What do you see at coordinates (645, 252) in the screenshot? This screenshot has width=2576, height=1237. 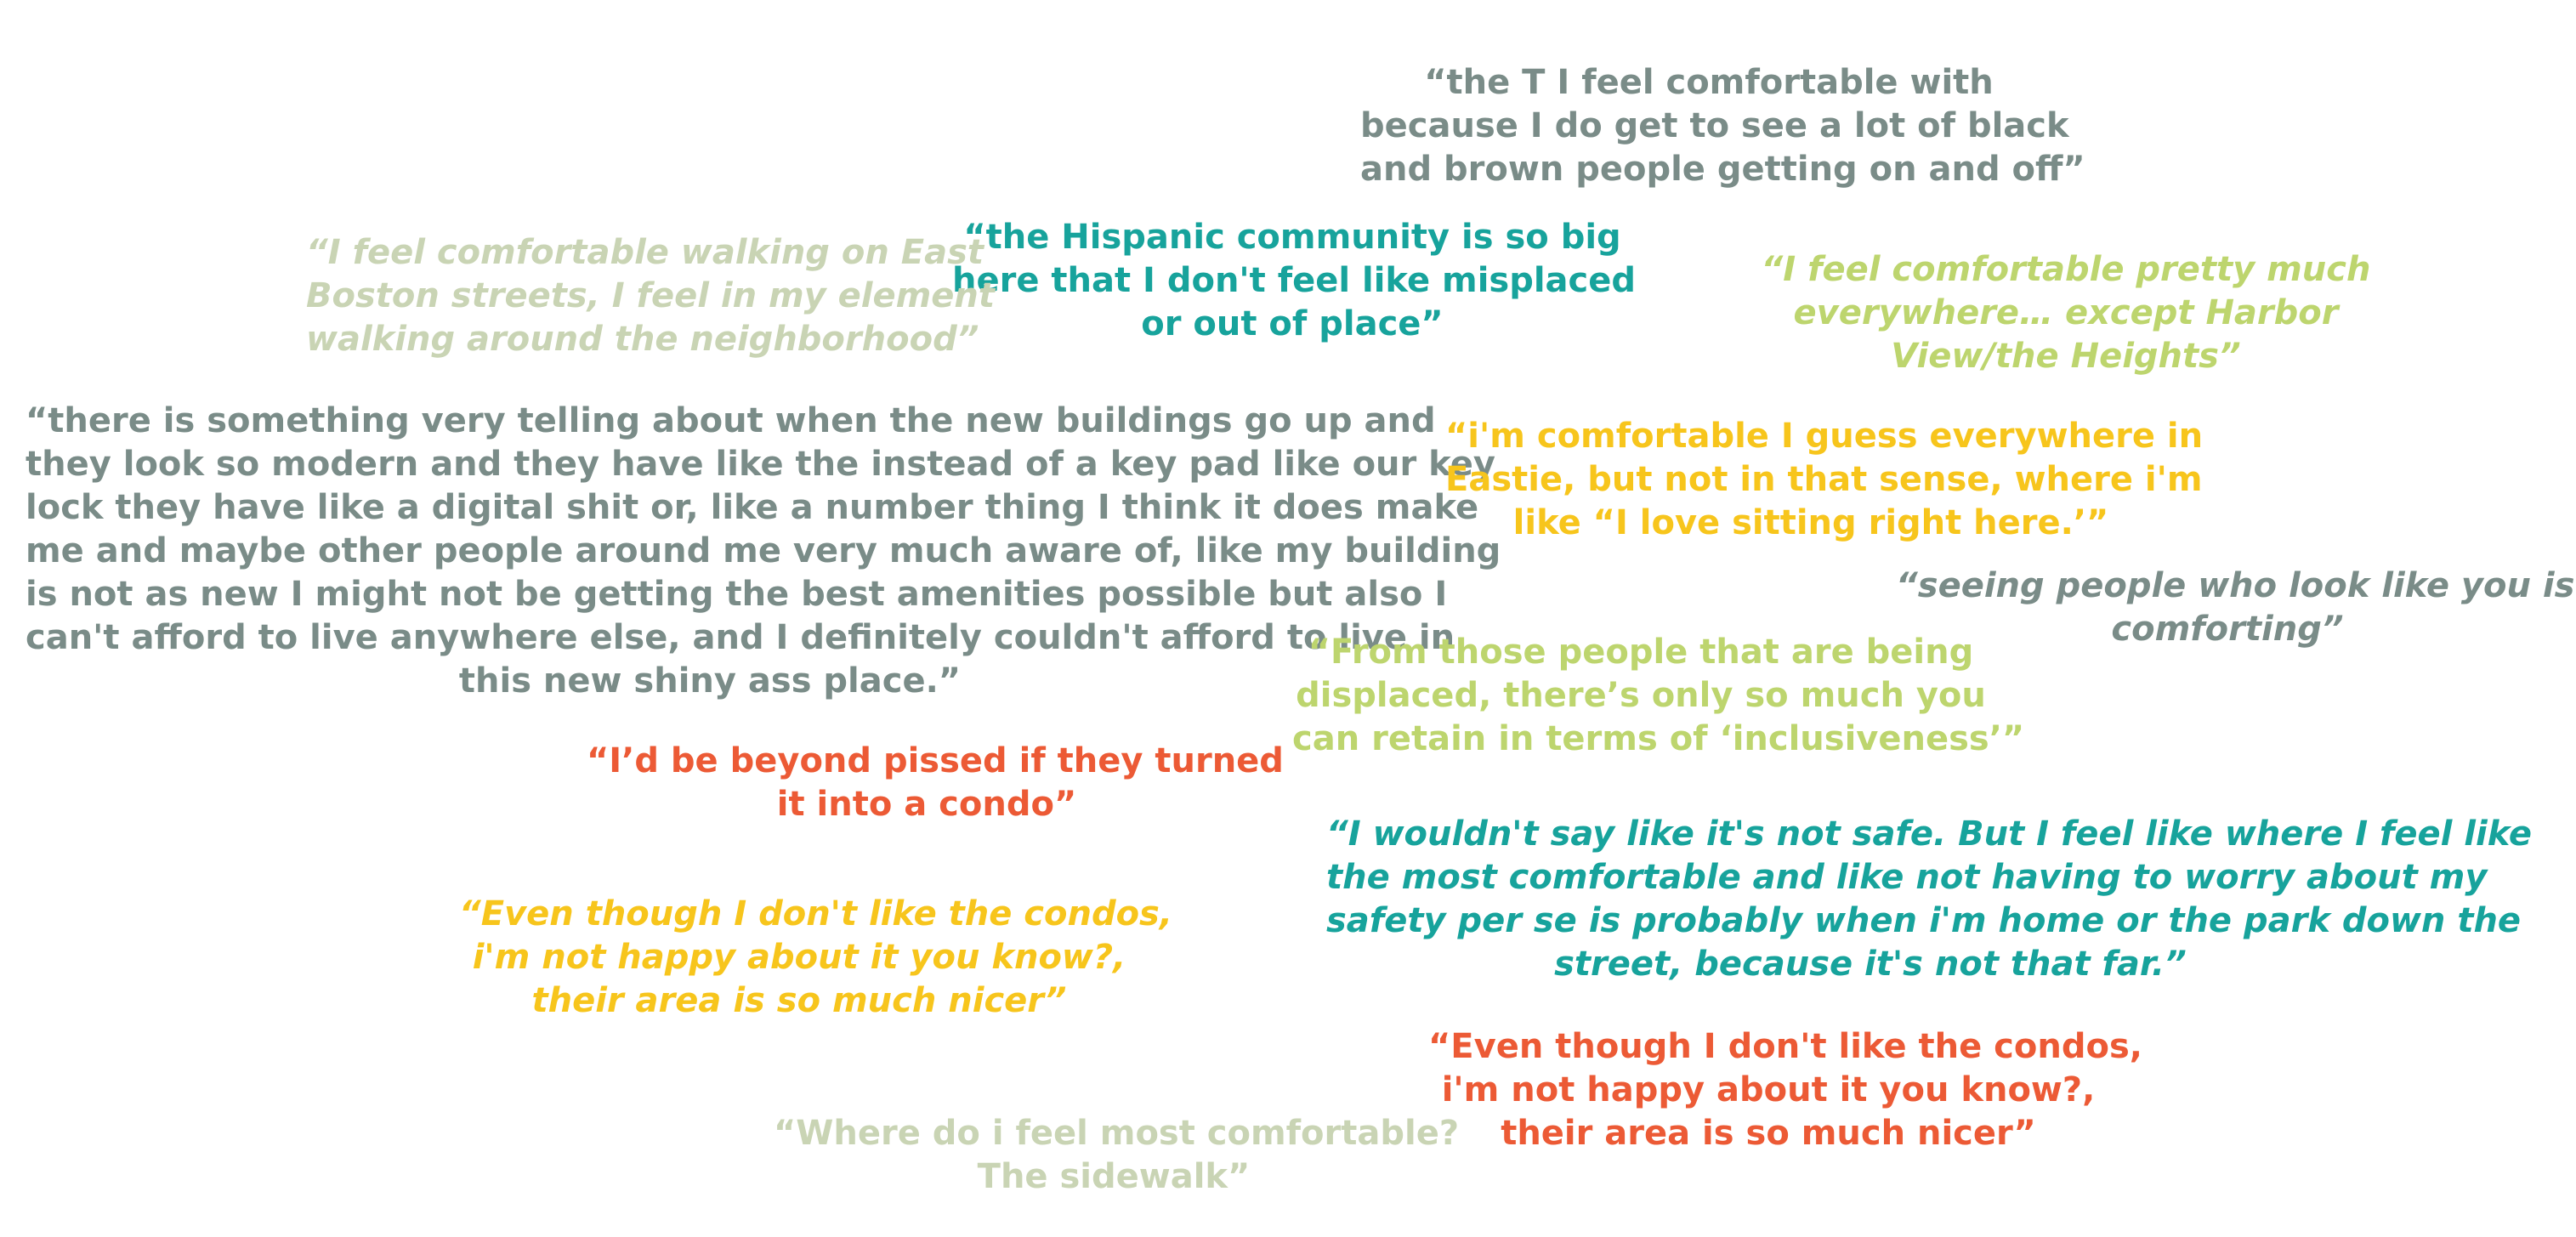 I see `quote-line: “I feel comfortable walking on East` at bounding box center [645, 252].